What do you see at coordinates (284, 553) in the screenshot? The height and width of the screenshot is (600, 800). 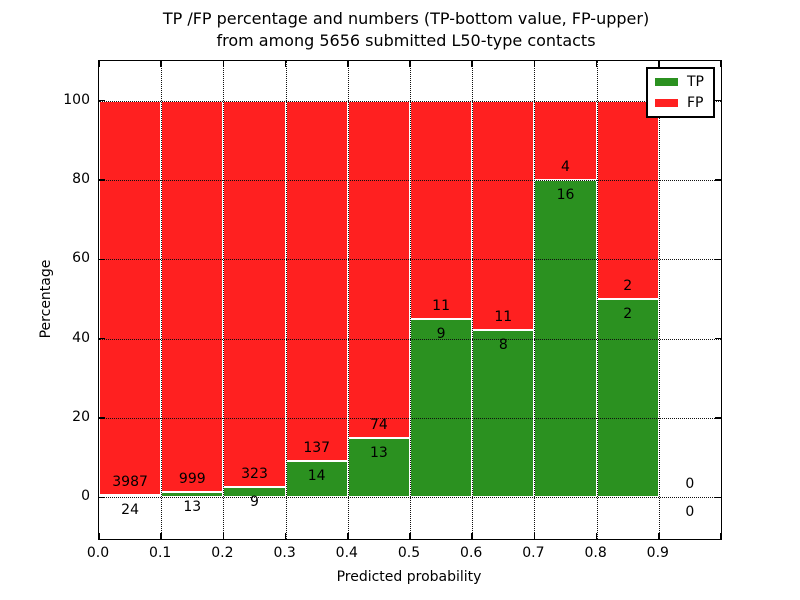 I see `x-tick-label: 0.3` at bounding box center [284, 553].